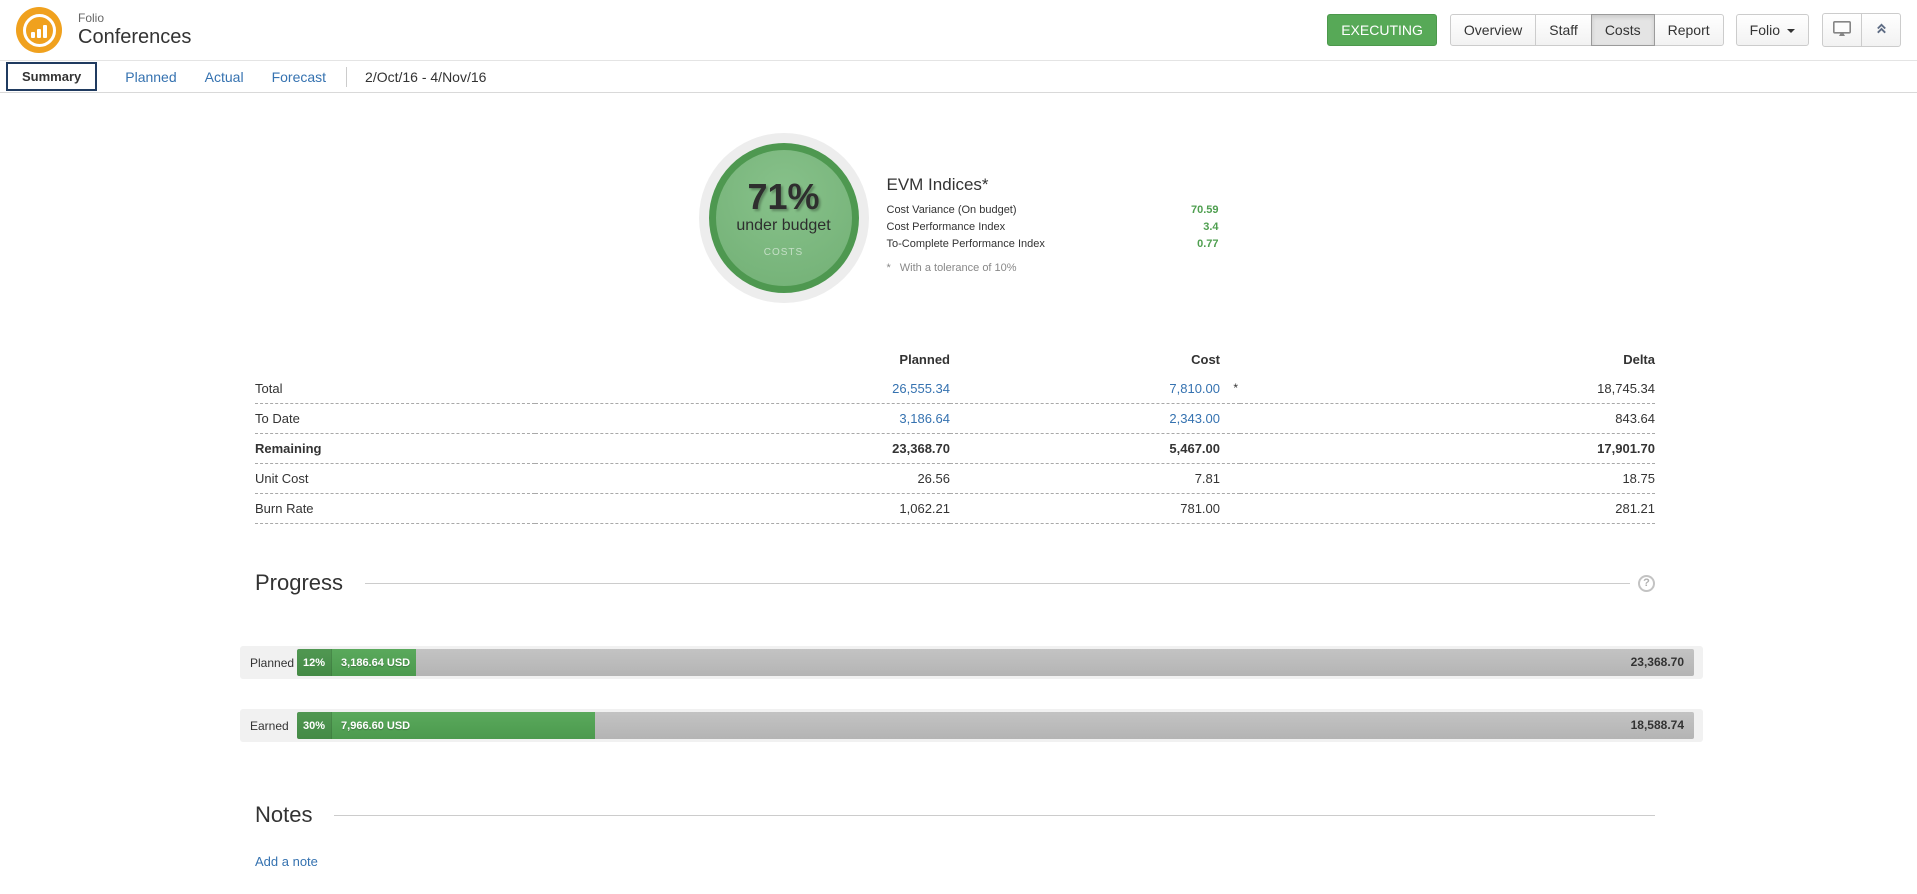 The width and height of the screenshot is (1917, 894). Describe the element at coordinates (1493, 30) in the screenshot. I see `nav-overview-button: Overview` at that location.